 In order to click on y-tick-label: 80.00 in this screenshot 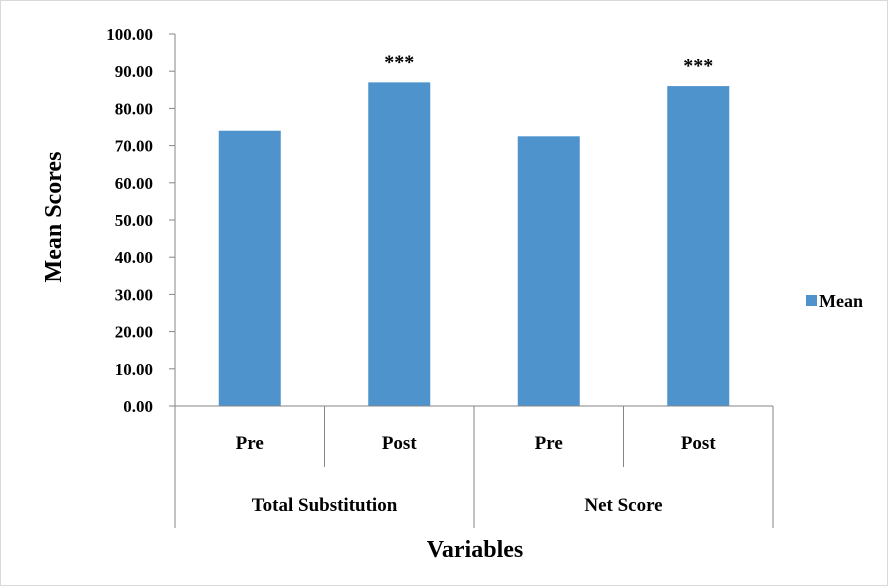, I will do `click(134, 108)`.